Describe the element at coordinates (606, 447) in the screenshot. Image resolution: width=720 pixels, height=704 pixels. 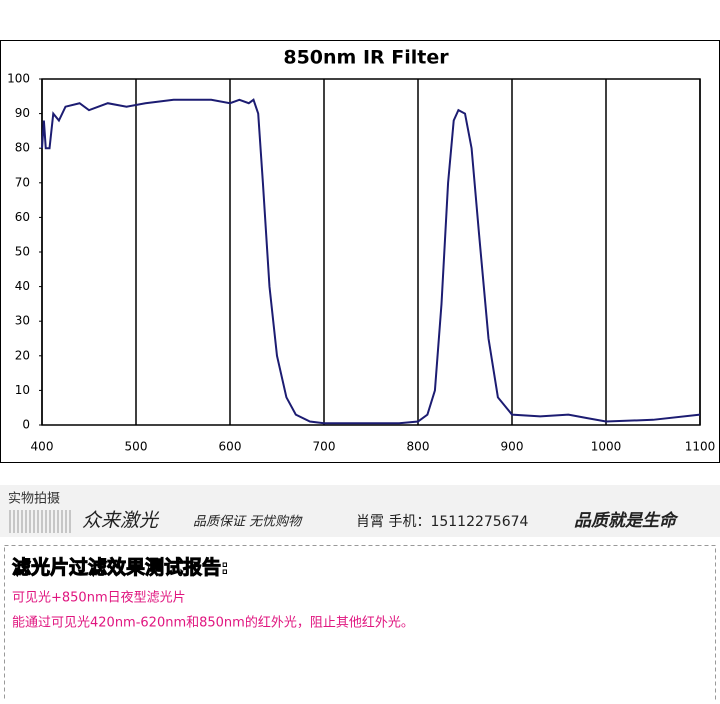
I see `x-tick-label: 1000` at that location.